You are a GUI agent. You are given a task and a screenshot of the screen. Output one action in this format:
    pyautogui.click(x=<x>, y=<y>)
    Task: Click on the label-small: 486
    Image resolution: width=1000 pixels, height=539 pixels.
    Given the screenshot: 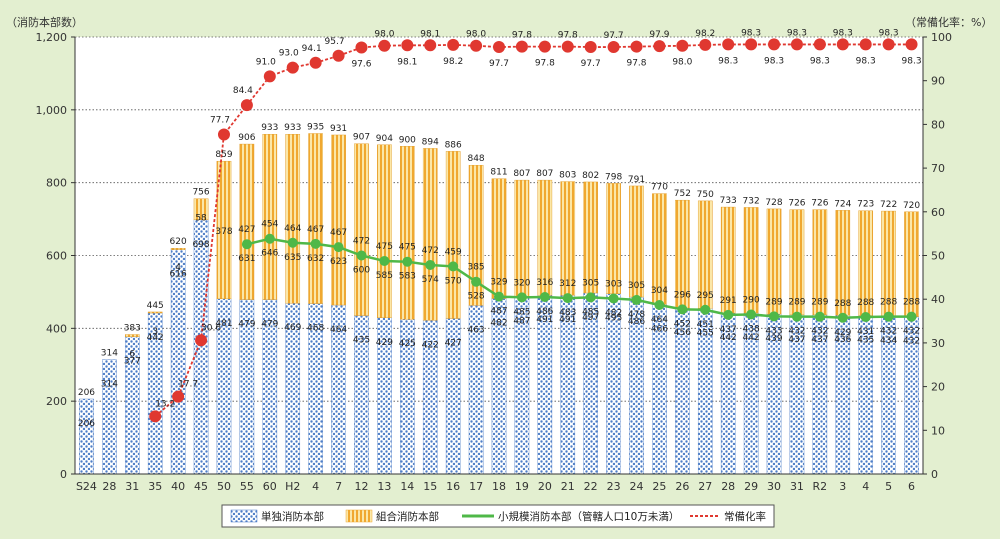 What is the action you would take?
    pyautogui.click(x=544, y=312)
    